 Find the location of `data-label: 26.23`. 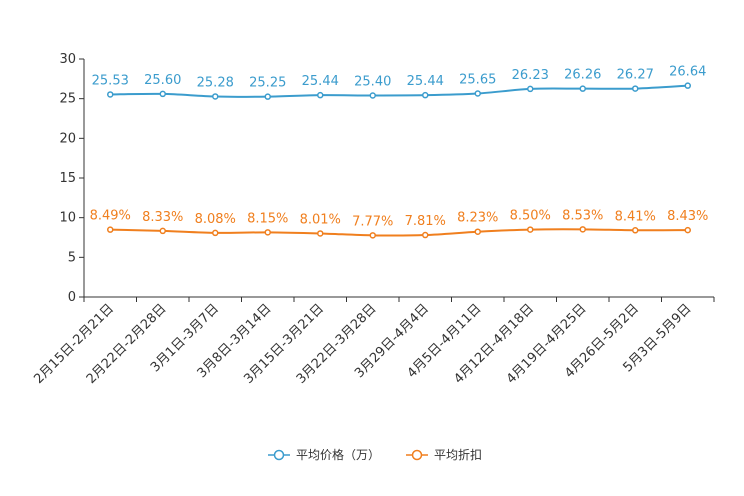

data-label: 26.23 is located at coordinates (530, 75).